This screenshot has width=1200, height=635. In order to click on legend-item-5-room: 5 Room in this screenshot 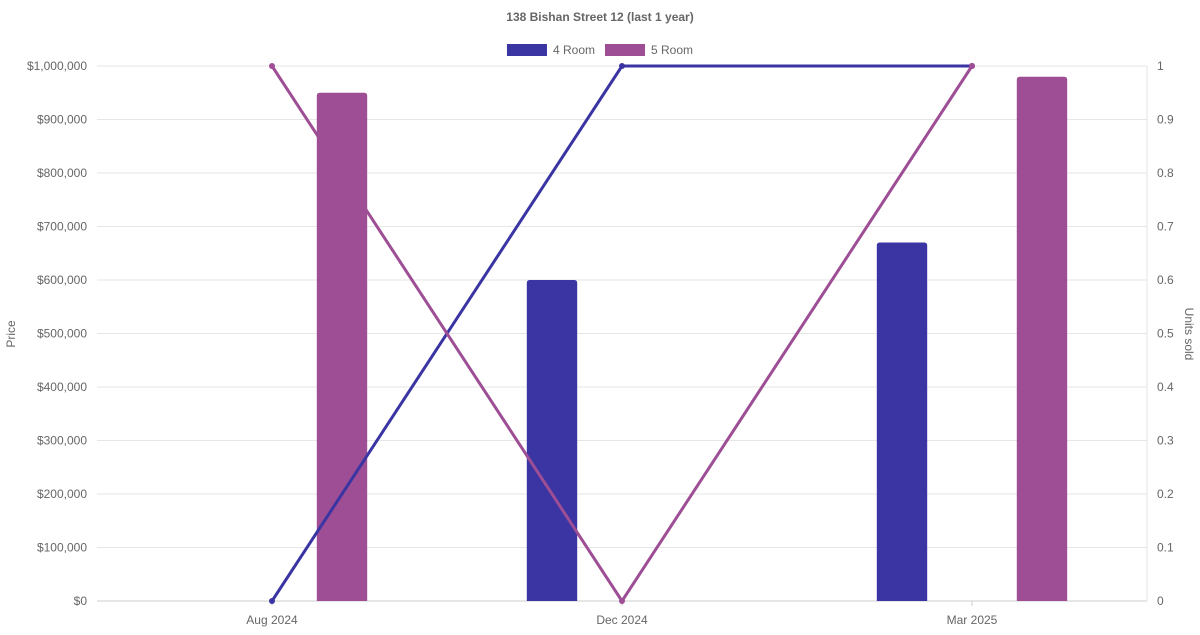, I will do `click(649, 50)`.